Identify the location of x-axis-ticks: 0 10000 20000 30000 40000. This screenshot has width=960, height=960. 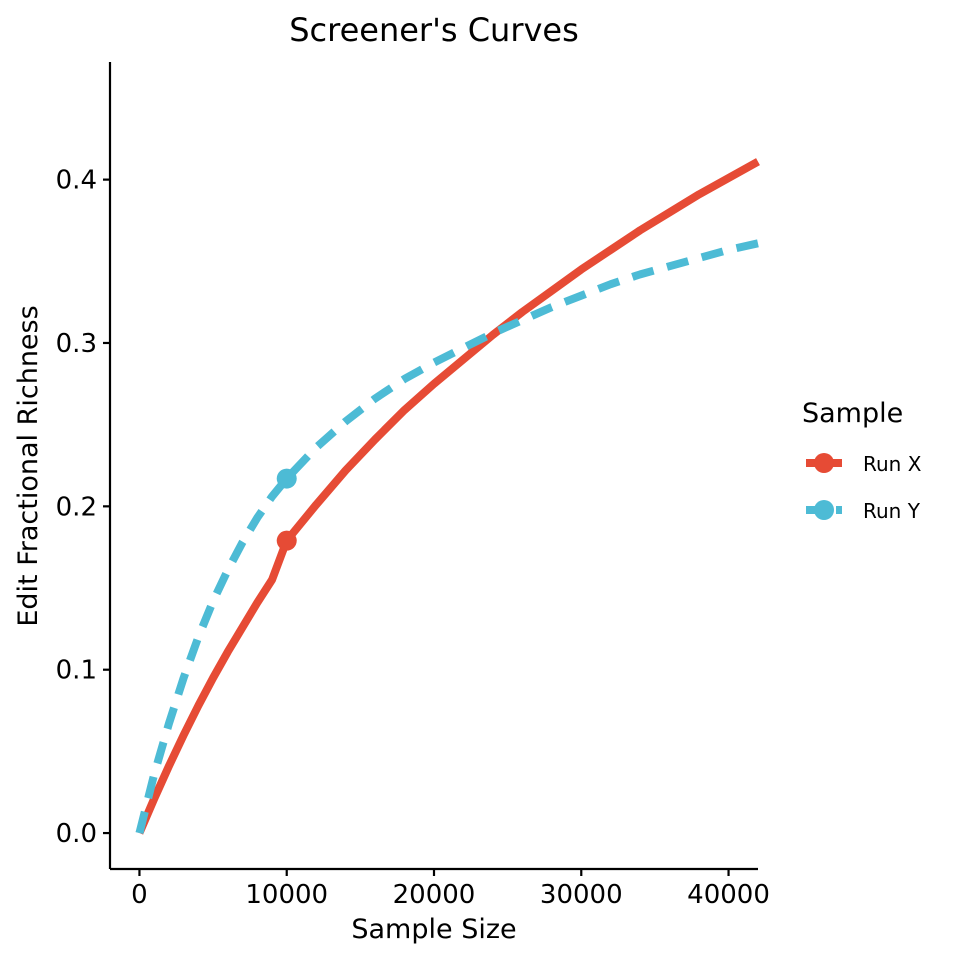
(450, 889).